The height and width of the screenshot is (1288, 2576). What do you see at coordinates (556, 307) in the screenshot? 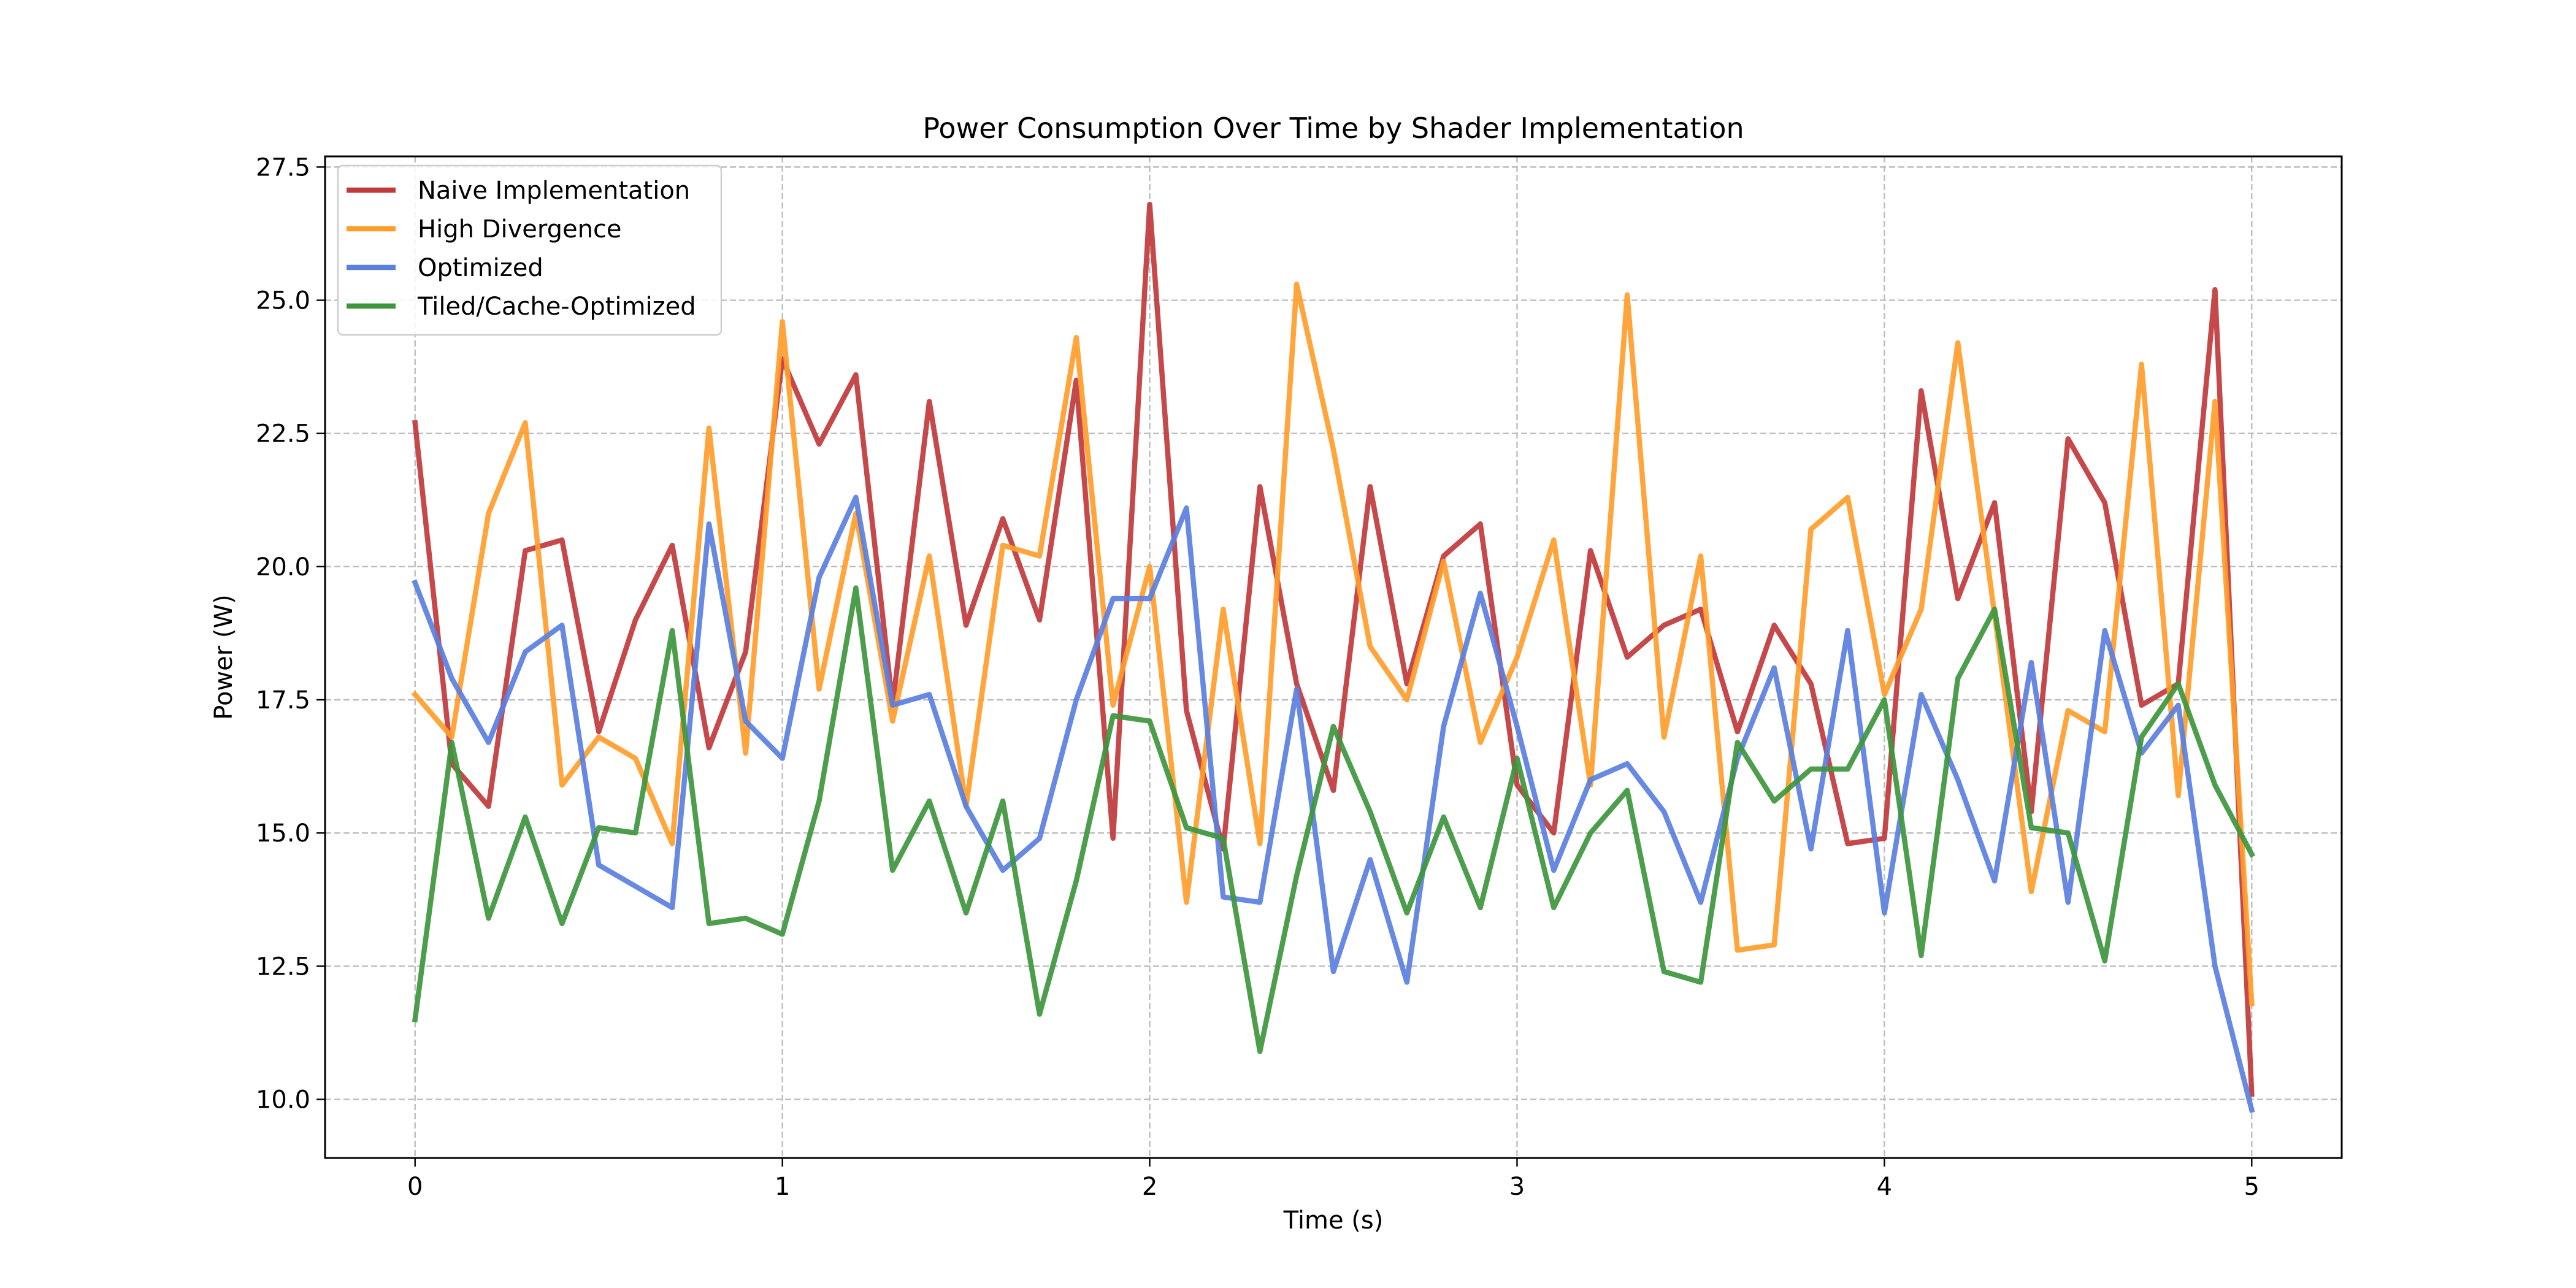
I see `legend-label: Tiled/Cache-Optimized` at bounding box center [556, 307].